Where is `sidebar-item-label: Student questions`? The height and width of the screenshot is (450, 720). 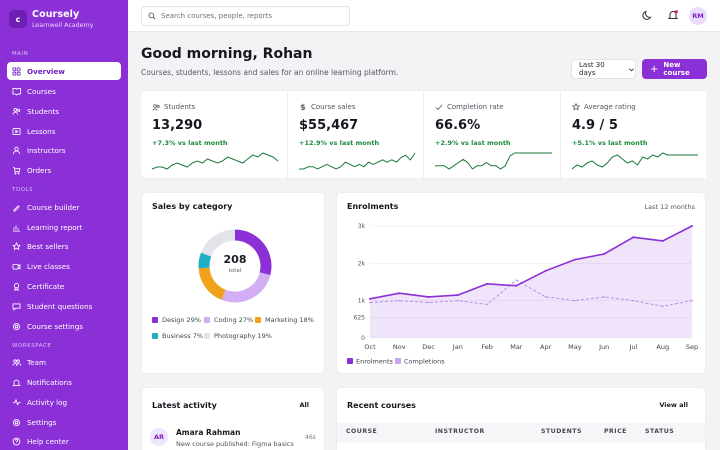 sidebar-item-label: Student questions is located at coordinates (60, 306).